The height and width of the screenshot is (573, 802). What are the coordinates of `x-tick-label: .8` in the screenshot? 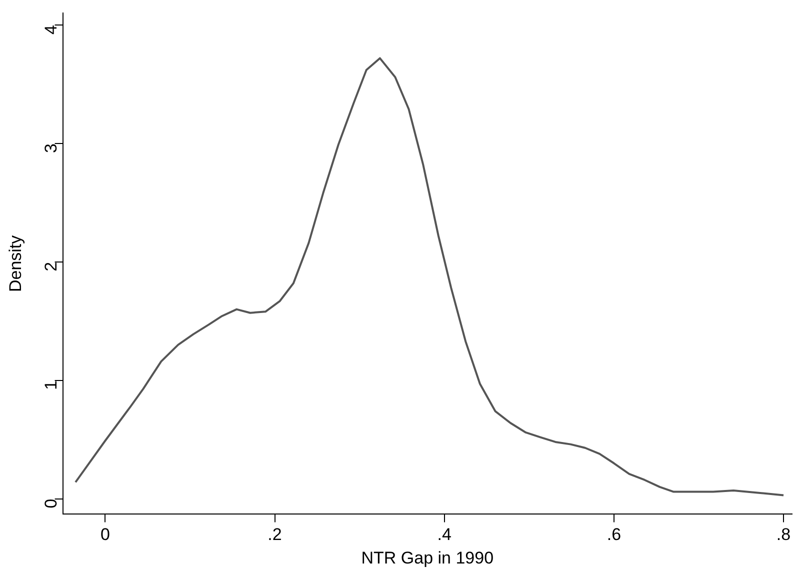 It's located at (783, 534).